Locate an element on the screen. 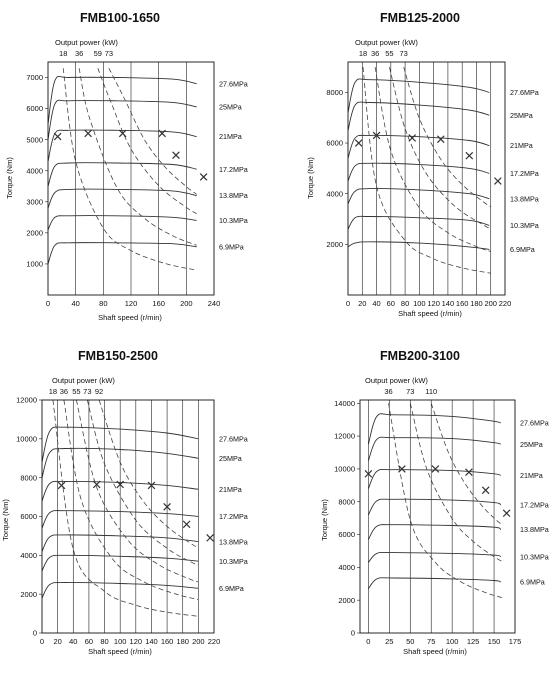 This screenshot has width=552, height=678. y-tick-label: 7000 is located at coordinates (34, 77).